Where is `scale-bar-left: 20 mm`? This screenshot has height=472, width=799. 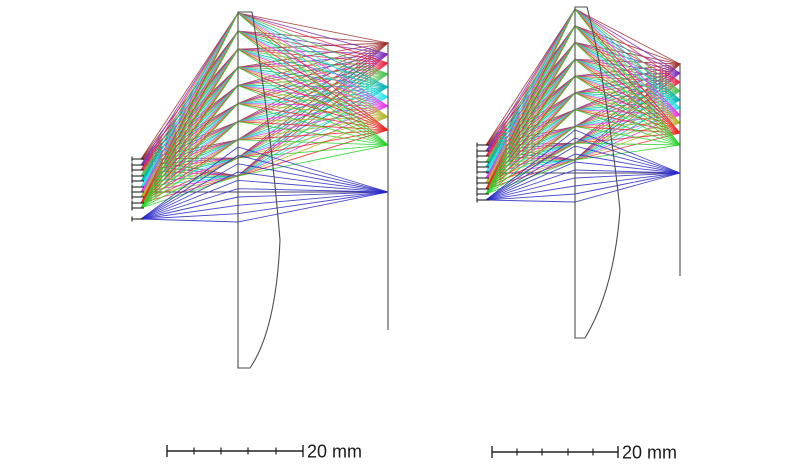
scale-bar-left: 20 mm is located at coordinates (264, 451).